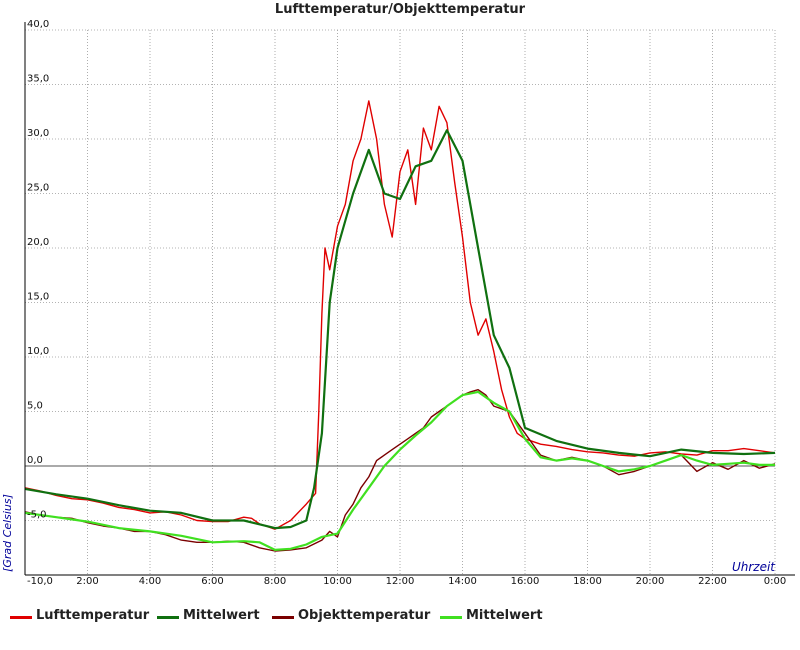  Describe the element at coordinates (7, 533) in the screenshot. I see `y-axis-label: [Grad Celsius]` at that location.